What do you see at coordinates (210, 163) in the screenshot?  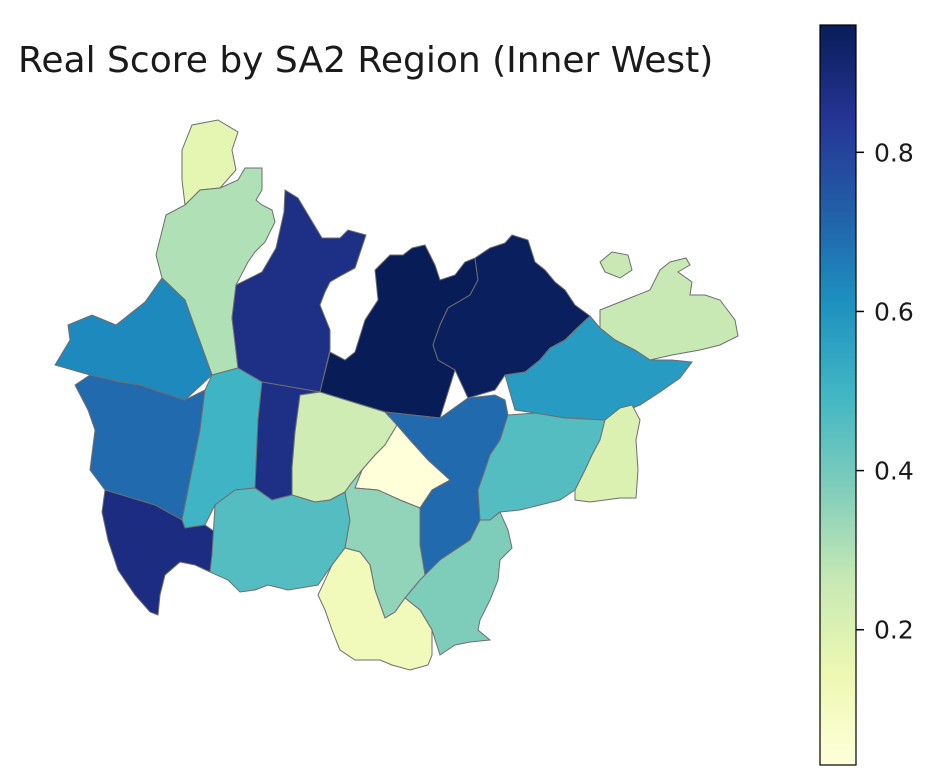 I see `region-northern-tip` at bounding box center [210, 163].